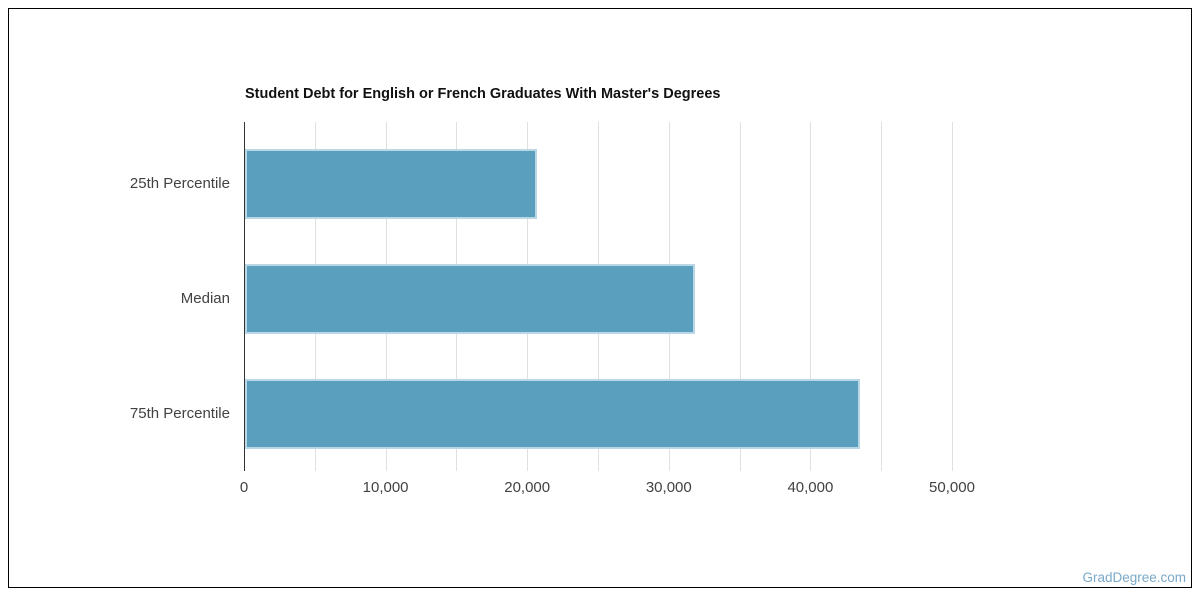 The width and height of the screenshot is (1200, 600). I want to click on bar-median, so click(470, 299).